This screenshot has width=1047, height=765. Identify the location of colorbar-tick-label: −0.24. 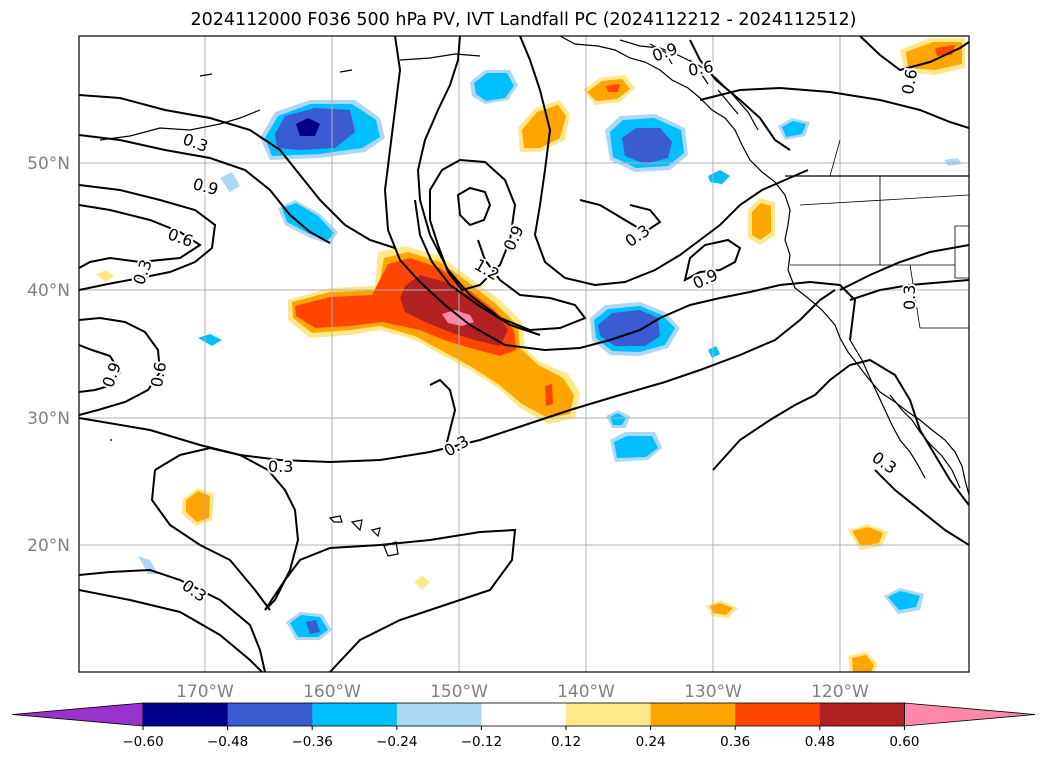
(396, 742).